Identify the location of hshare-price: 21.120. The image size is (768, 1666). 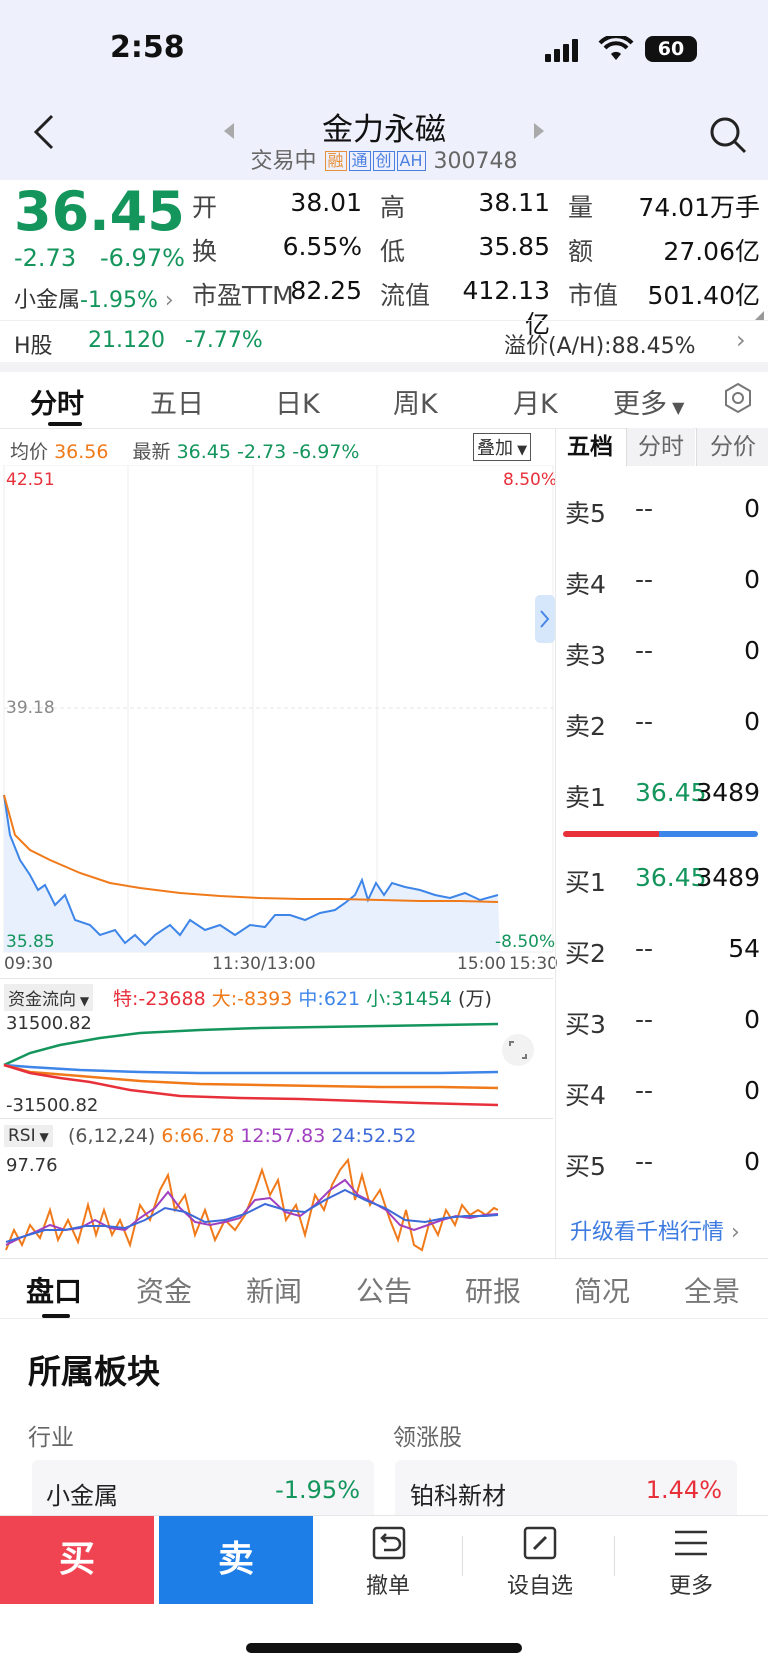
(126, 340).